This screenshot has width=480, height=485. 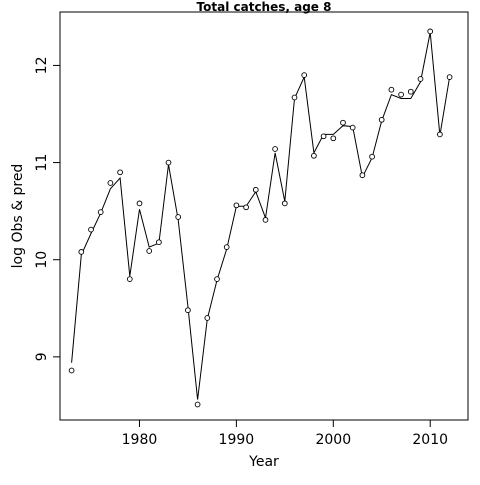 I want to click on y-tick-label: 9, so click(x=42, y=356).